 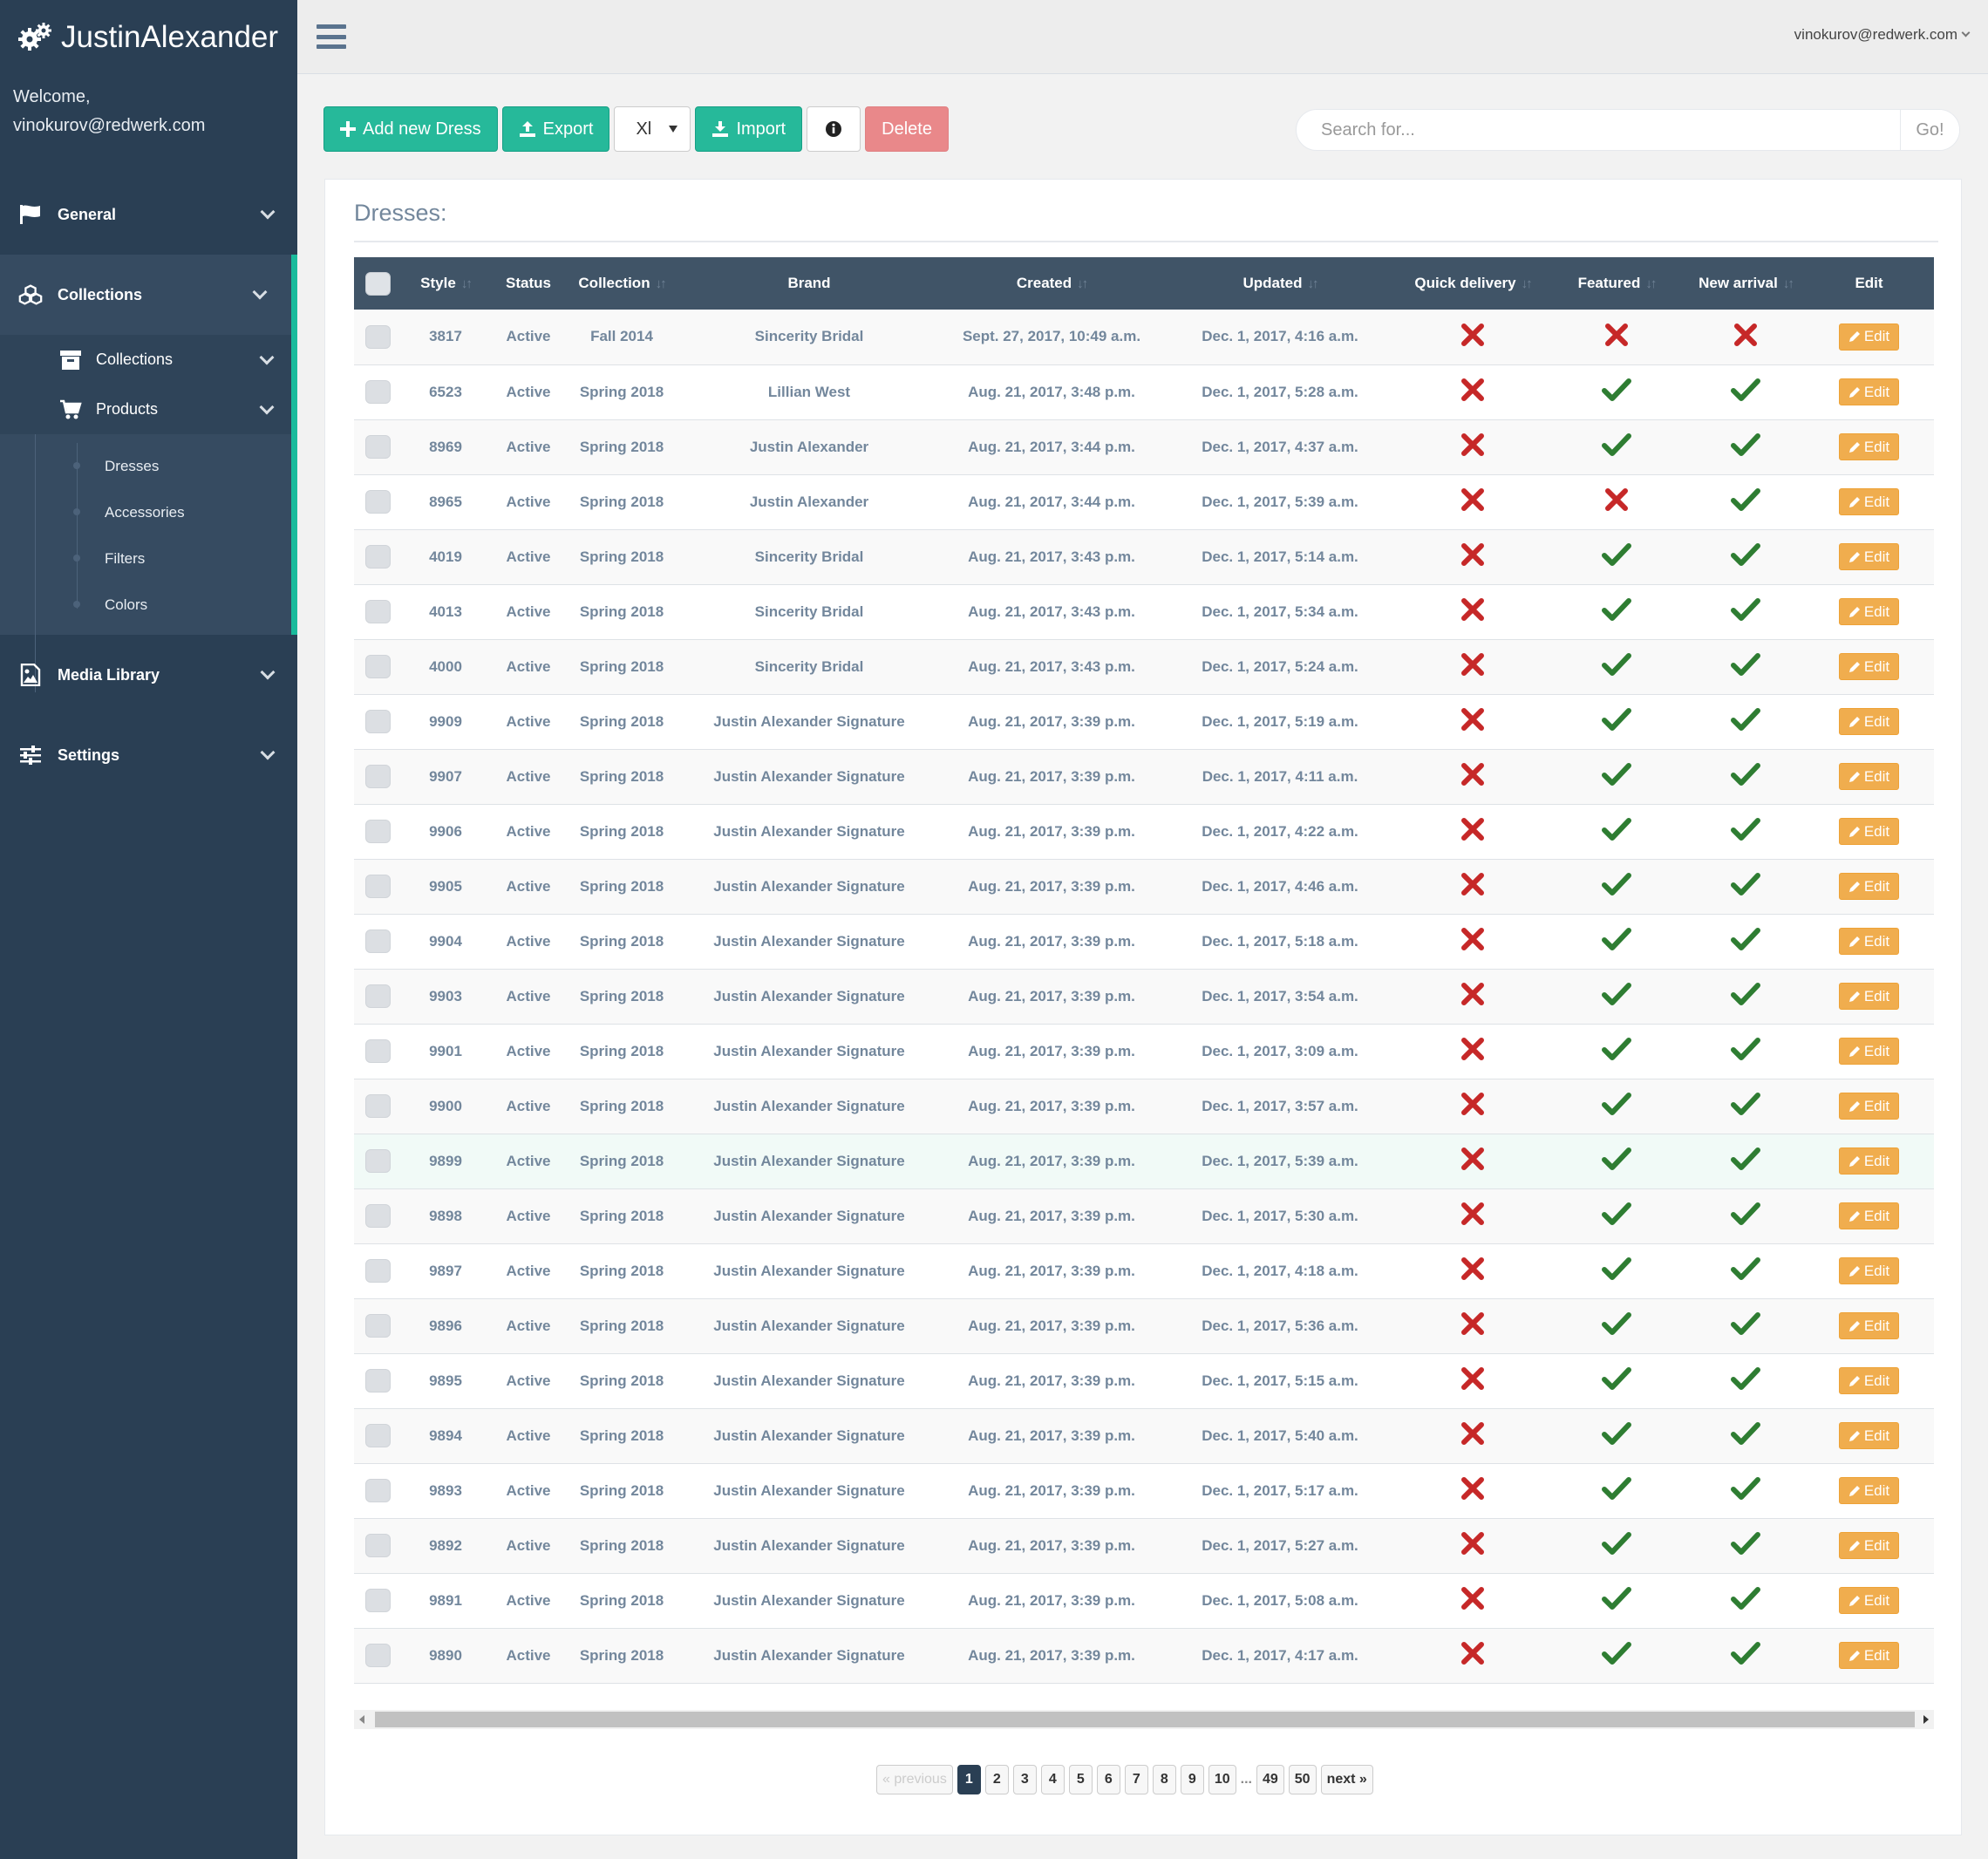 What do you see at coordinates (1052, 283) in the screenshot?
I see `column-header-created: Created ↓↑` at bounding box center [1052, 283].